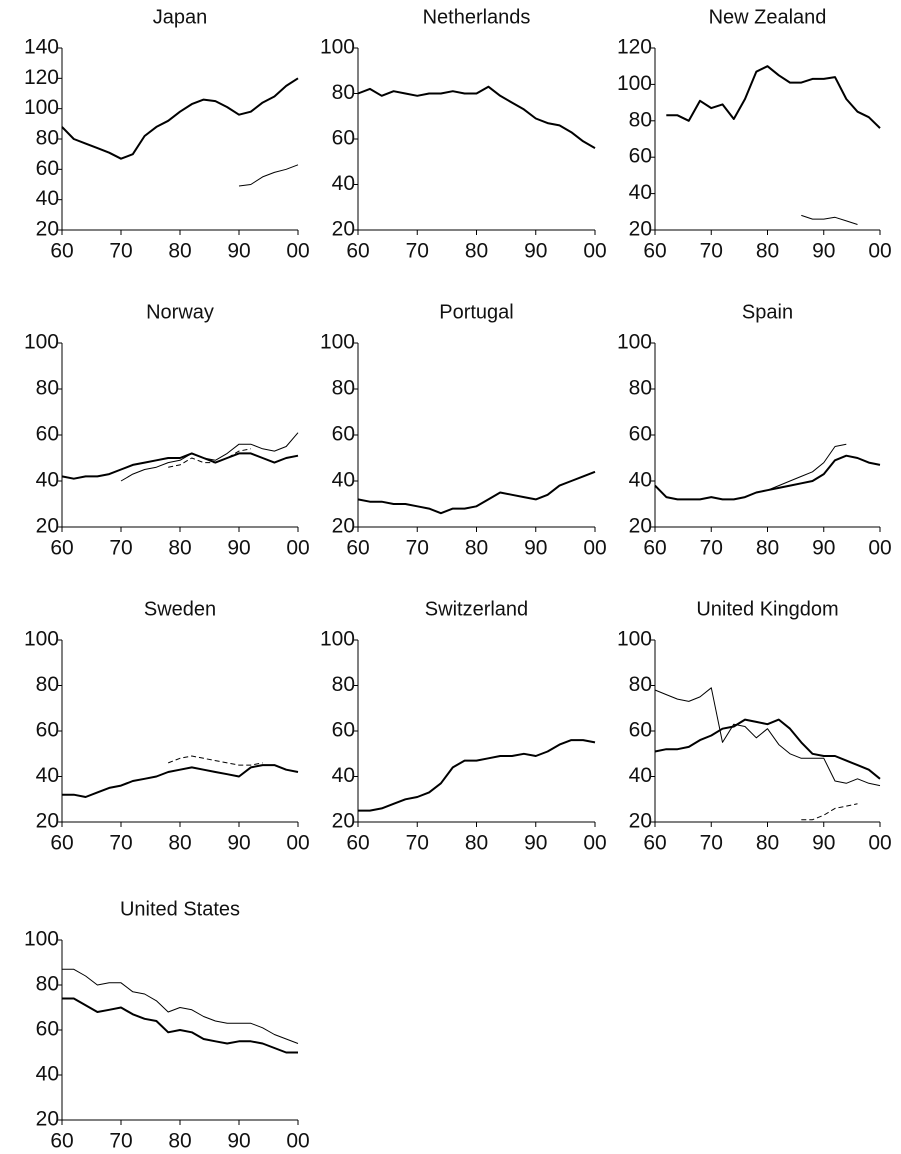  Describe the element at coordinates (768, 17) in the screenshot. I see `panel-title: New Zealand` at that location.